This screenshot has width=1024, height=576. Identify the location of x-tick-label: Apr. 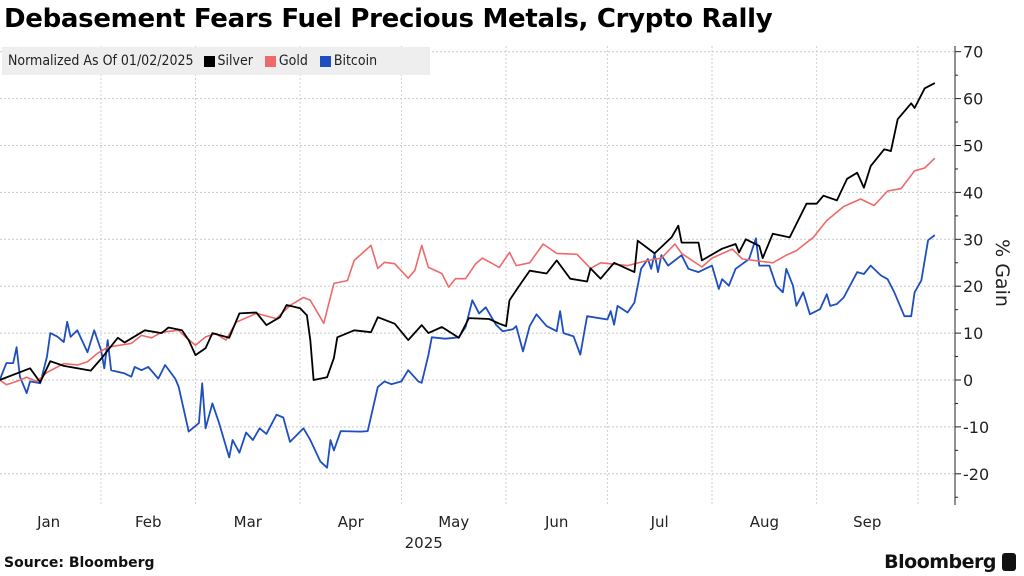
(351, 522).